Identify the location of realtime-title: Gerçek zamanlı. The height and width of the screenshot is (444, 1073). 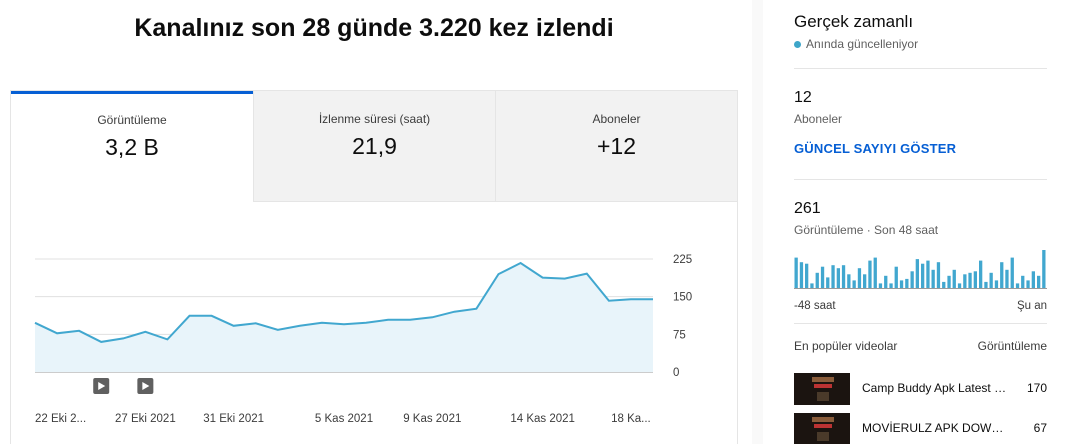
(854, 21).